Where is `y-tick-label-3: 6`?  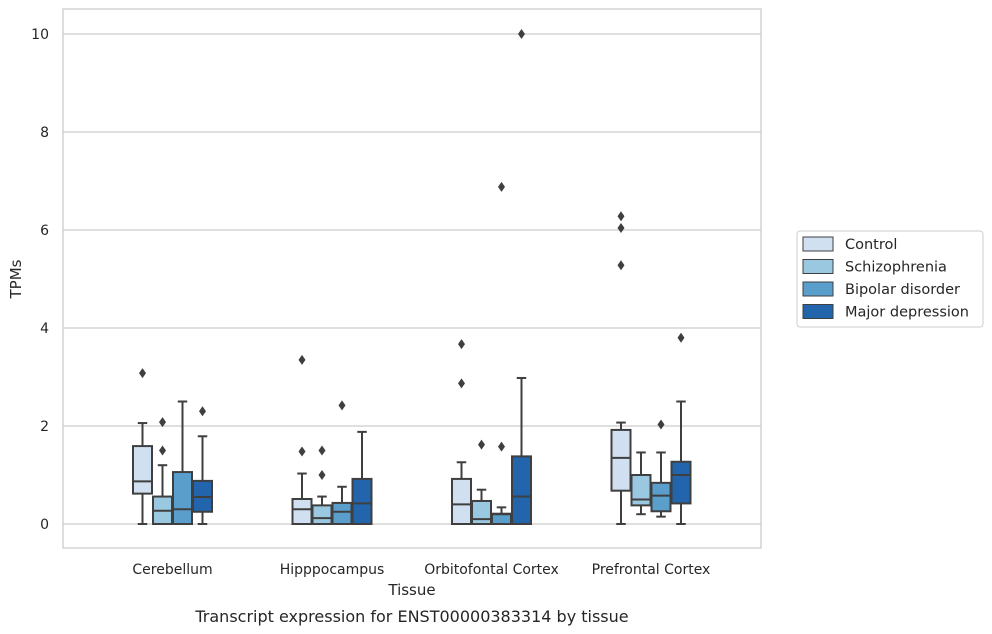
y-tick-label-3: 6 is located at coordinates (44, 231).